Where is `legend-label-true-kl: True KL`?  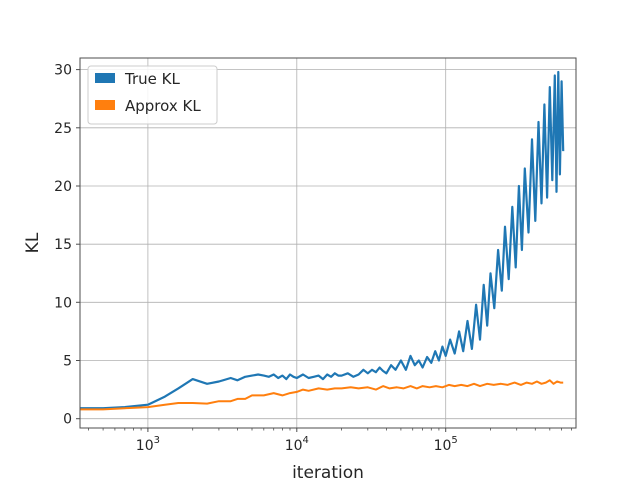 legend-label-true-kl: True KL is located at coordinates (152, 79).